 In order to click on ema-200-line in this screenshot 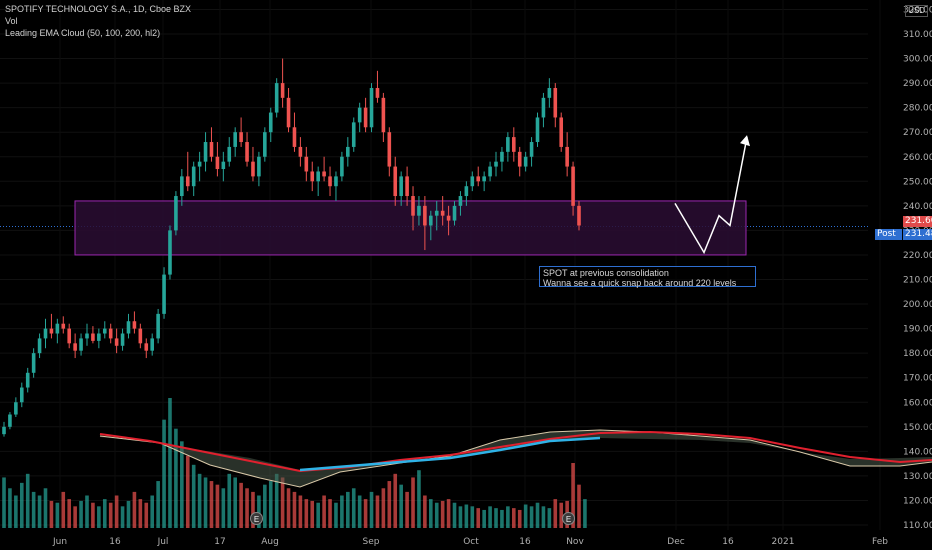, I will do `click(515, 458)`.